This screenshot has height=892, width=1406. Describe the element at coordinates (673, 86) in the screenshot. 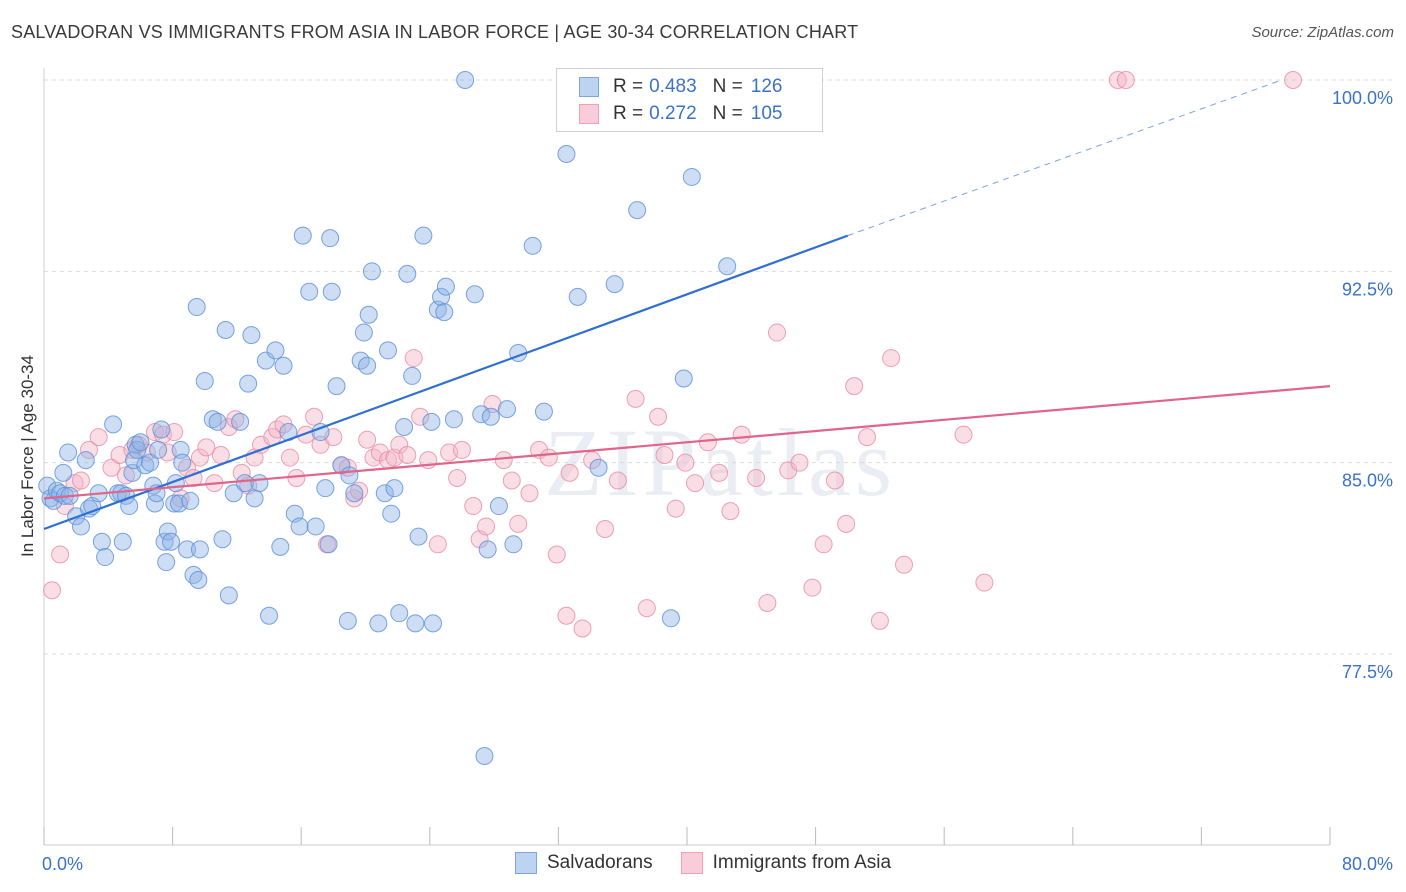

I see `r-value: 0.483` at that location.